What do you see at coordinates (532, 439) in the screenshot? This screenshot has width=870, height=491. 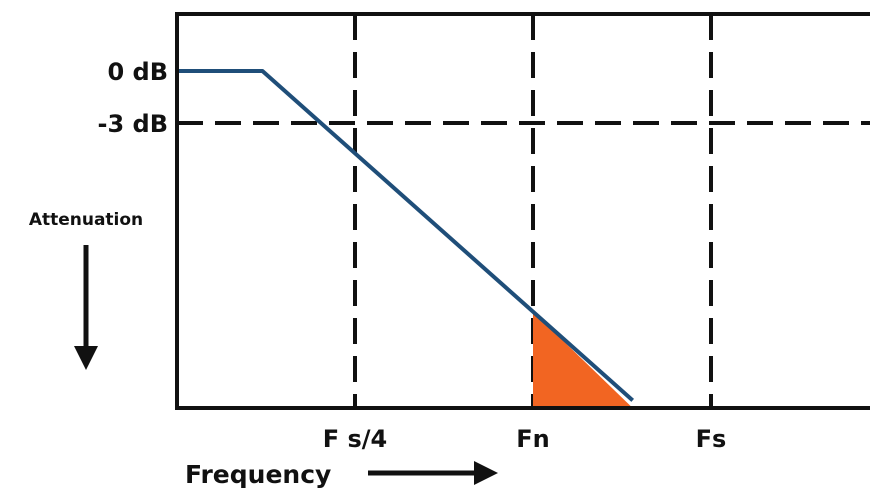 I see `x-tick-label-1: Fn` at bounding box center [532, 439].